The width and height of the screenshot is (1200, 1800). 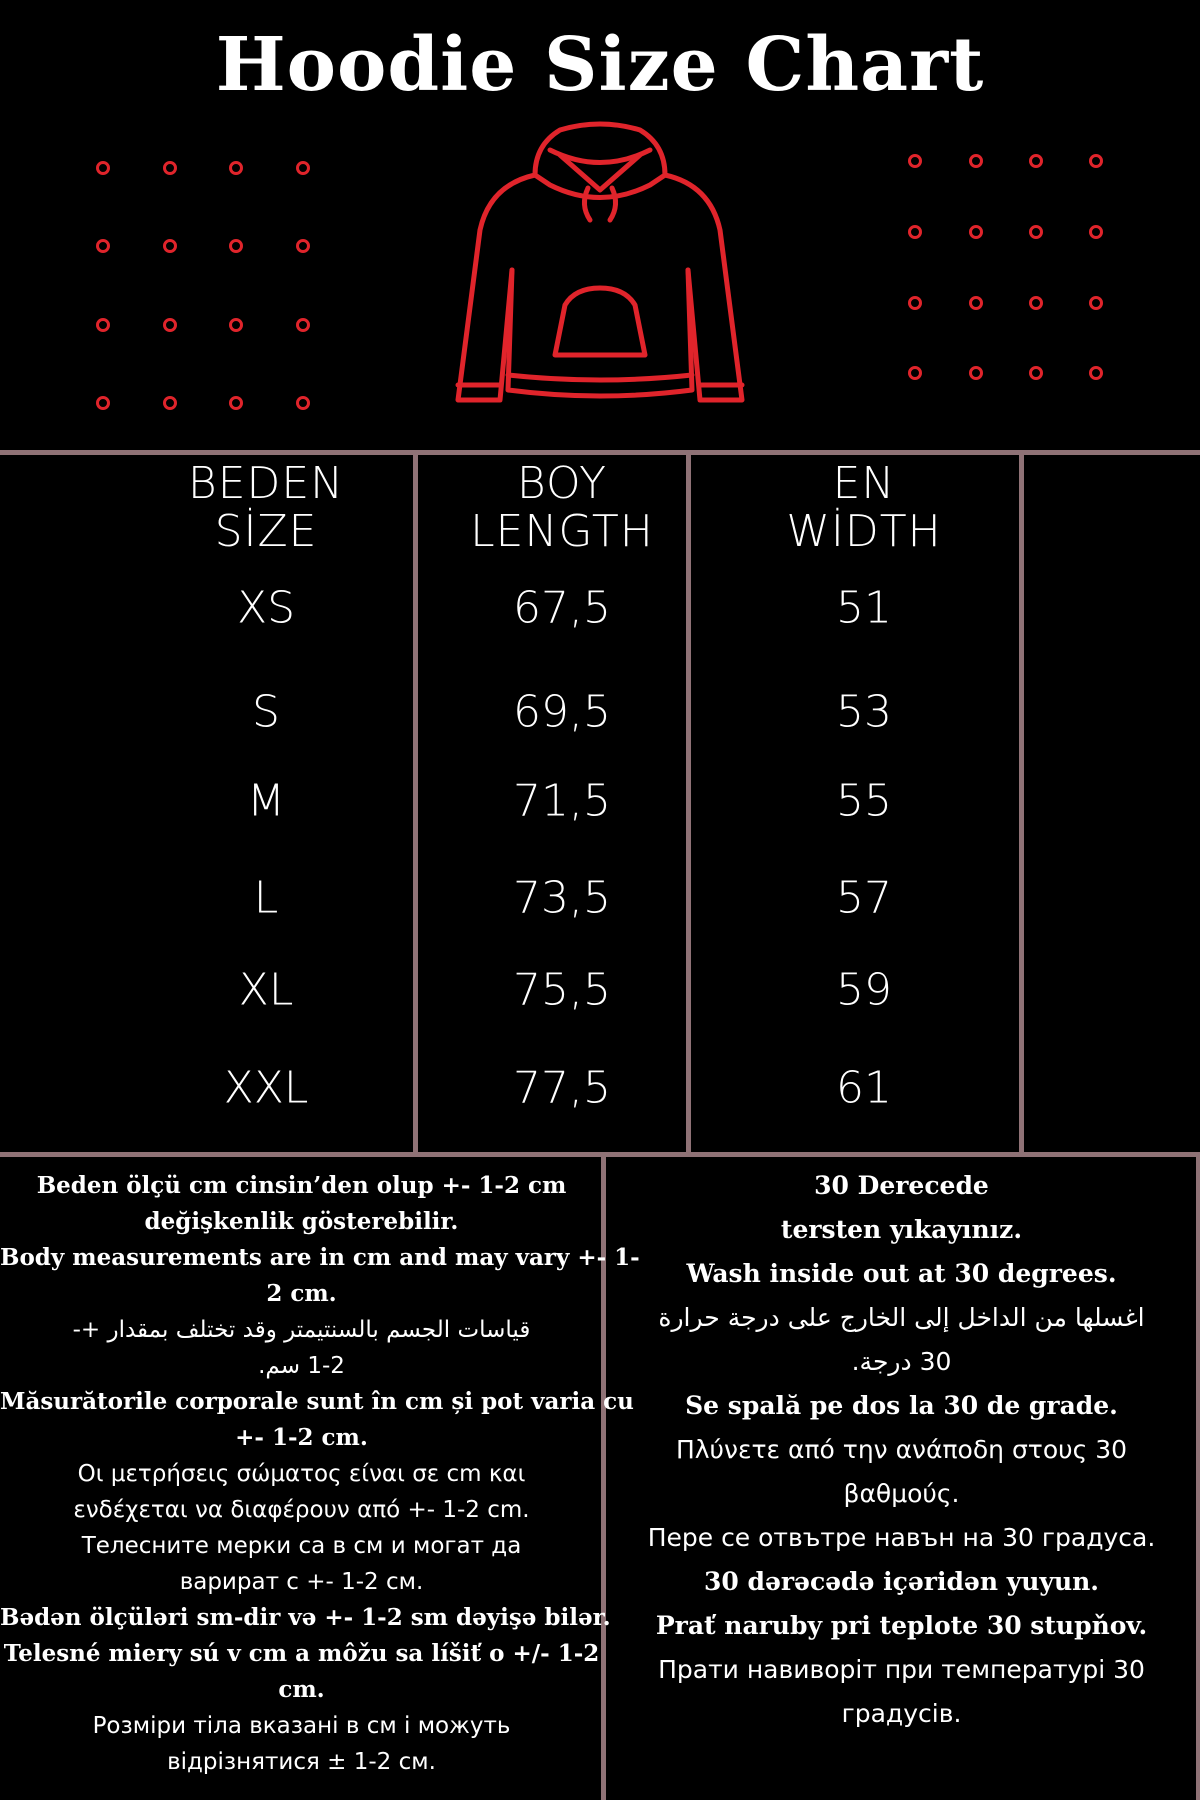 I want to click on header-size-line2: SİZE, so click(x=266, y=531).